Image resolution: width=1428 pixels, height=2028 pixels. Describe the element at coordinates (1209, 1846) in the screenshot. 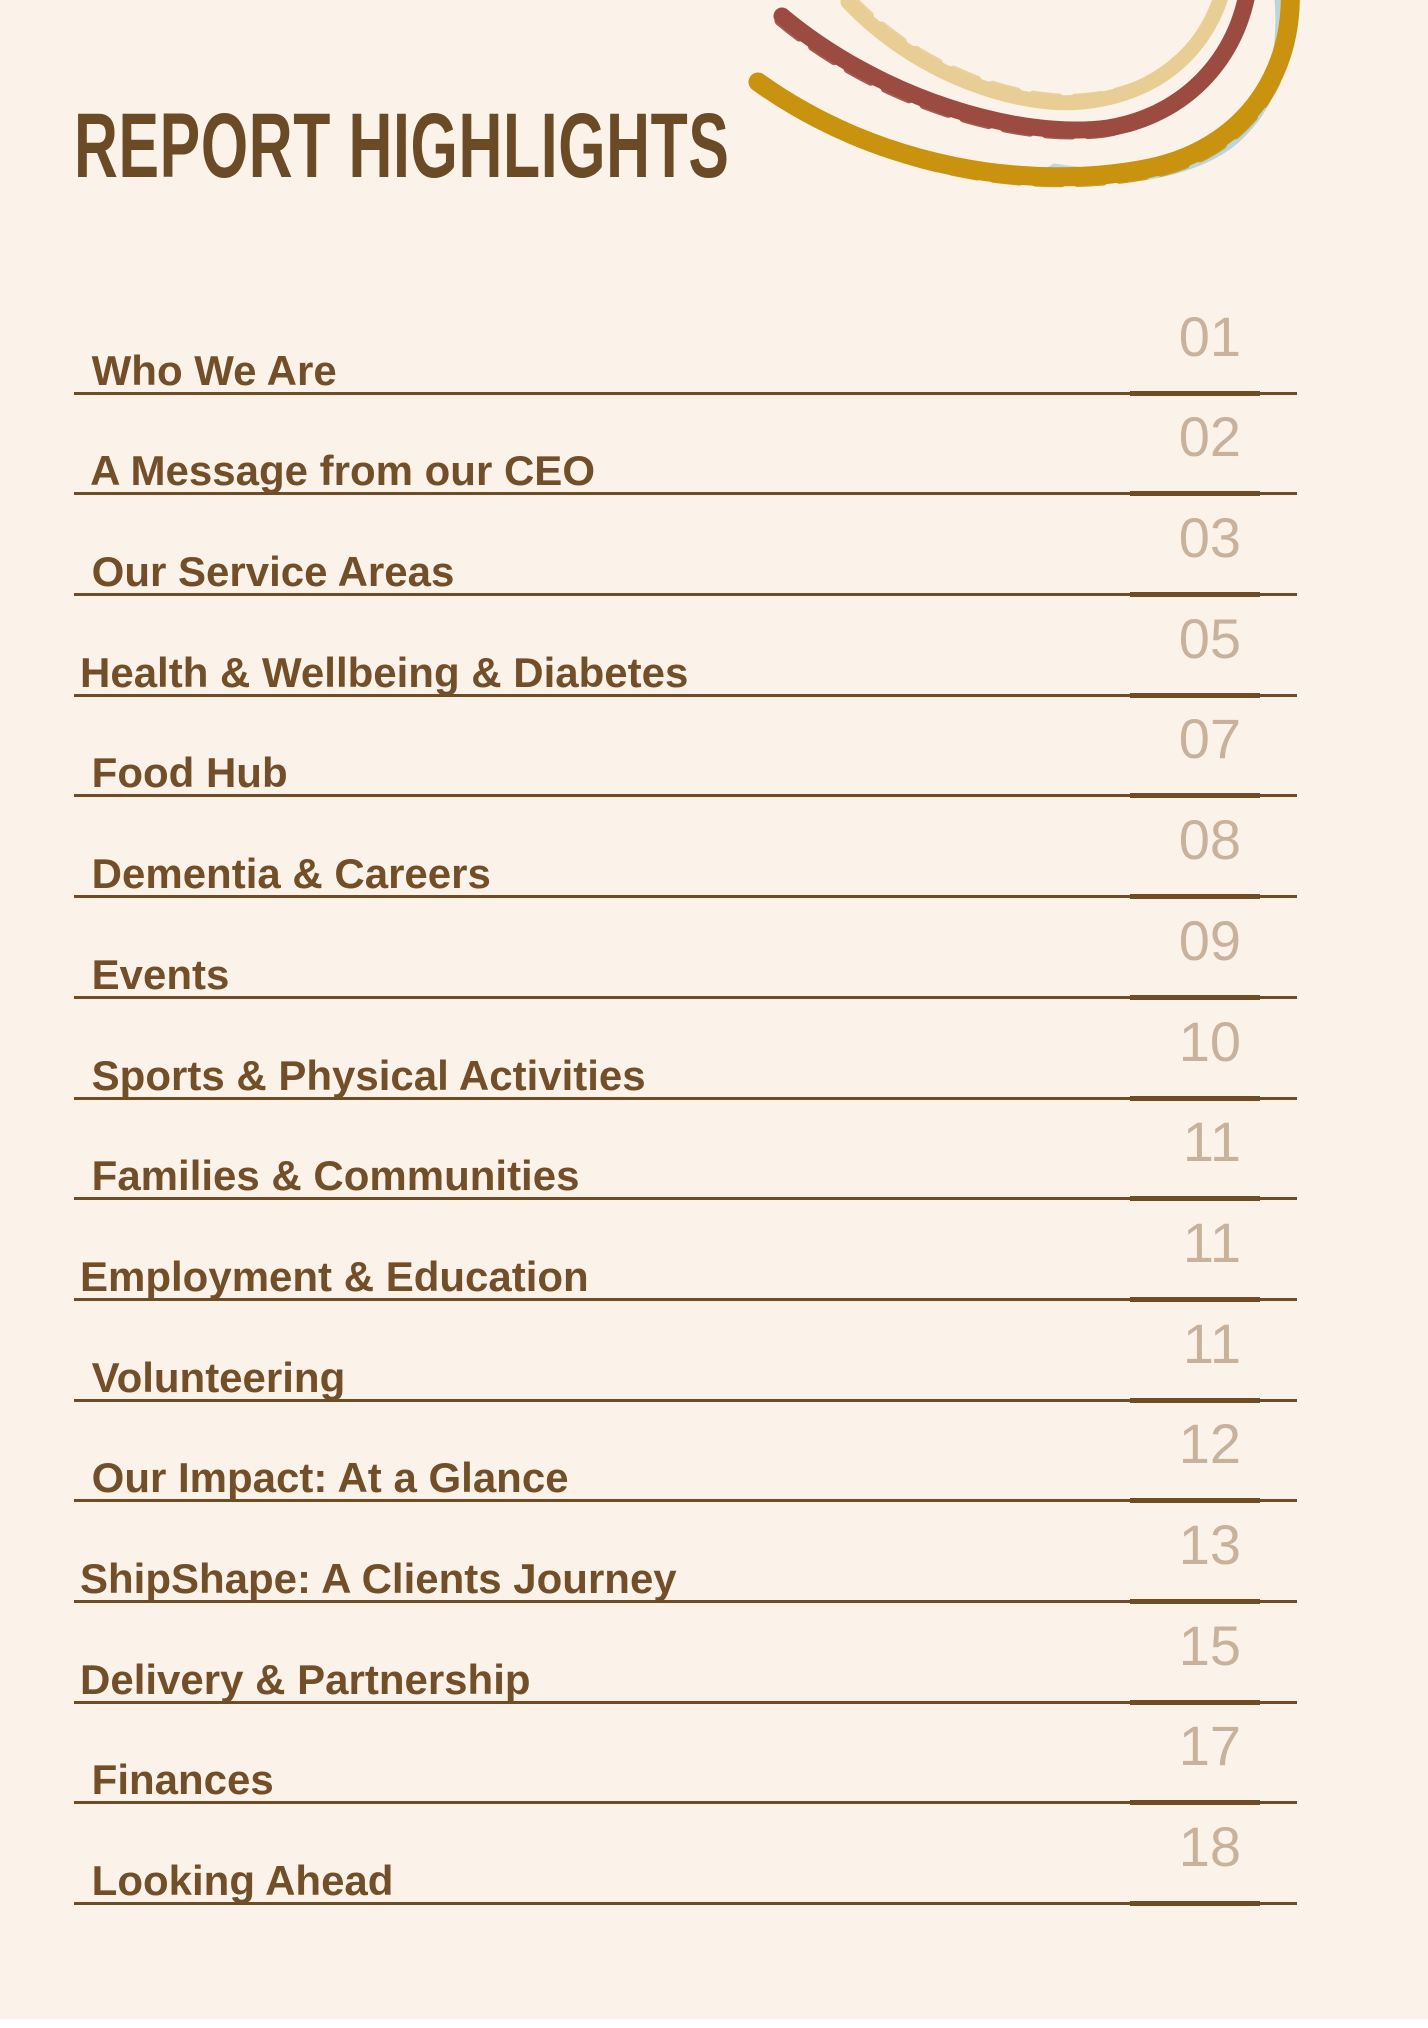

I see `toc-page-number: 18` at that location.